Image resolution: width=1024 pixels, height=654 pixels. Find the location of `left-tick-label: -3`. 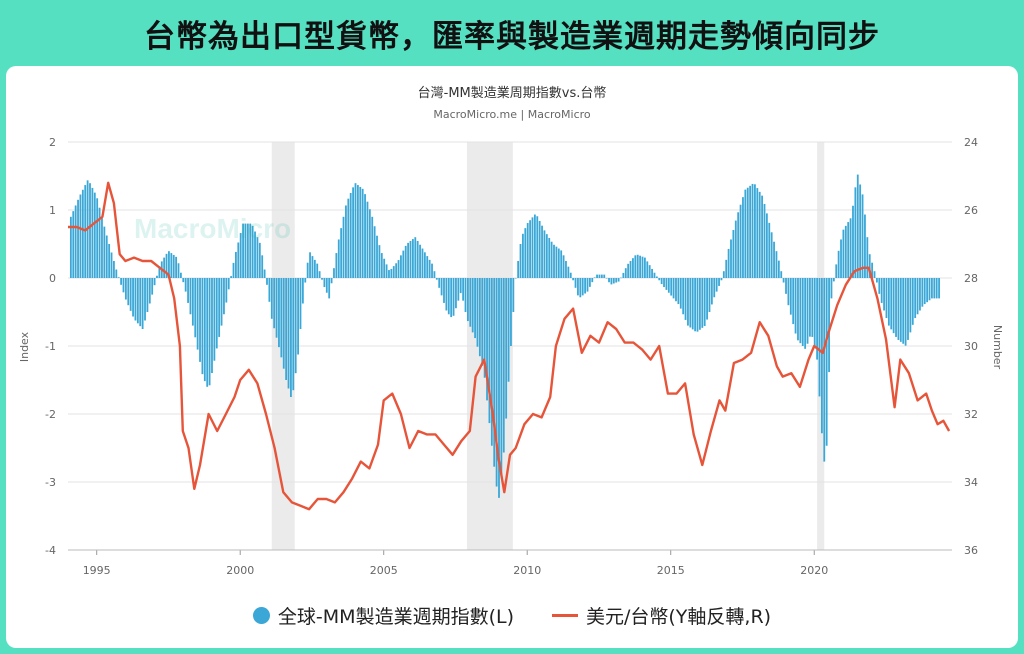

left-tick-label: -3 is located at coordinates (50, 482).